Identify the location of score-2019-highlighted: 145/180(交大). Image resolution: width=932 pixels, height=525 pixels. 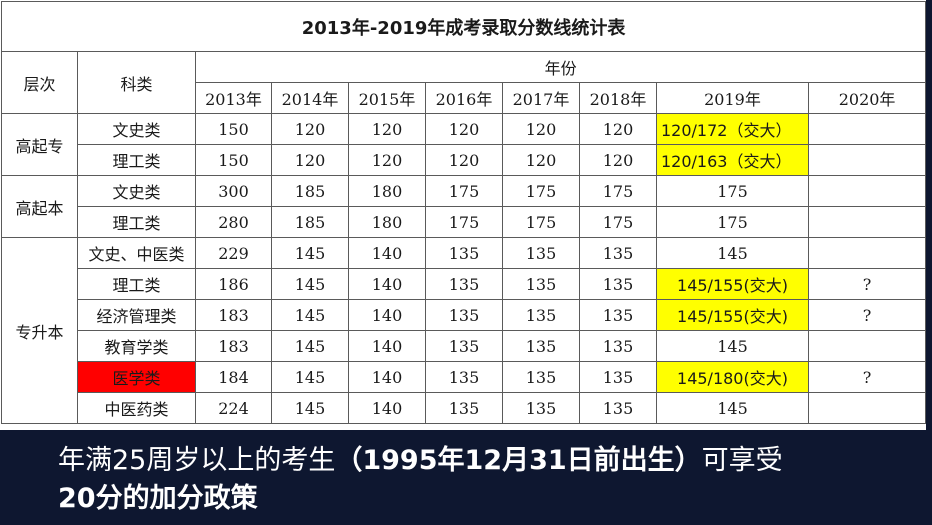
(732, 377).